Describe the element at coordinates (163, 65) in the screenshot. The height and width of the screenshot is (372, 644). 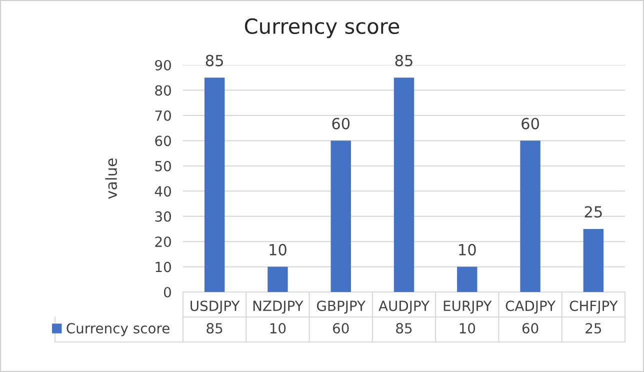
I see `y-tick-label: 90` at that location.